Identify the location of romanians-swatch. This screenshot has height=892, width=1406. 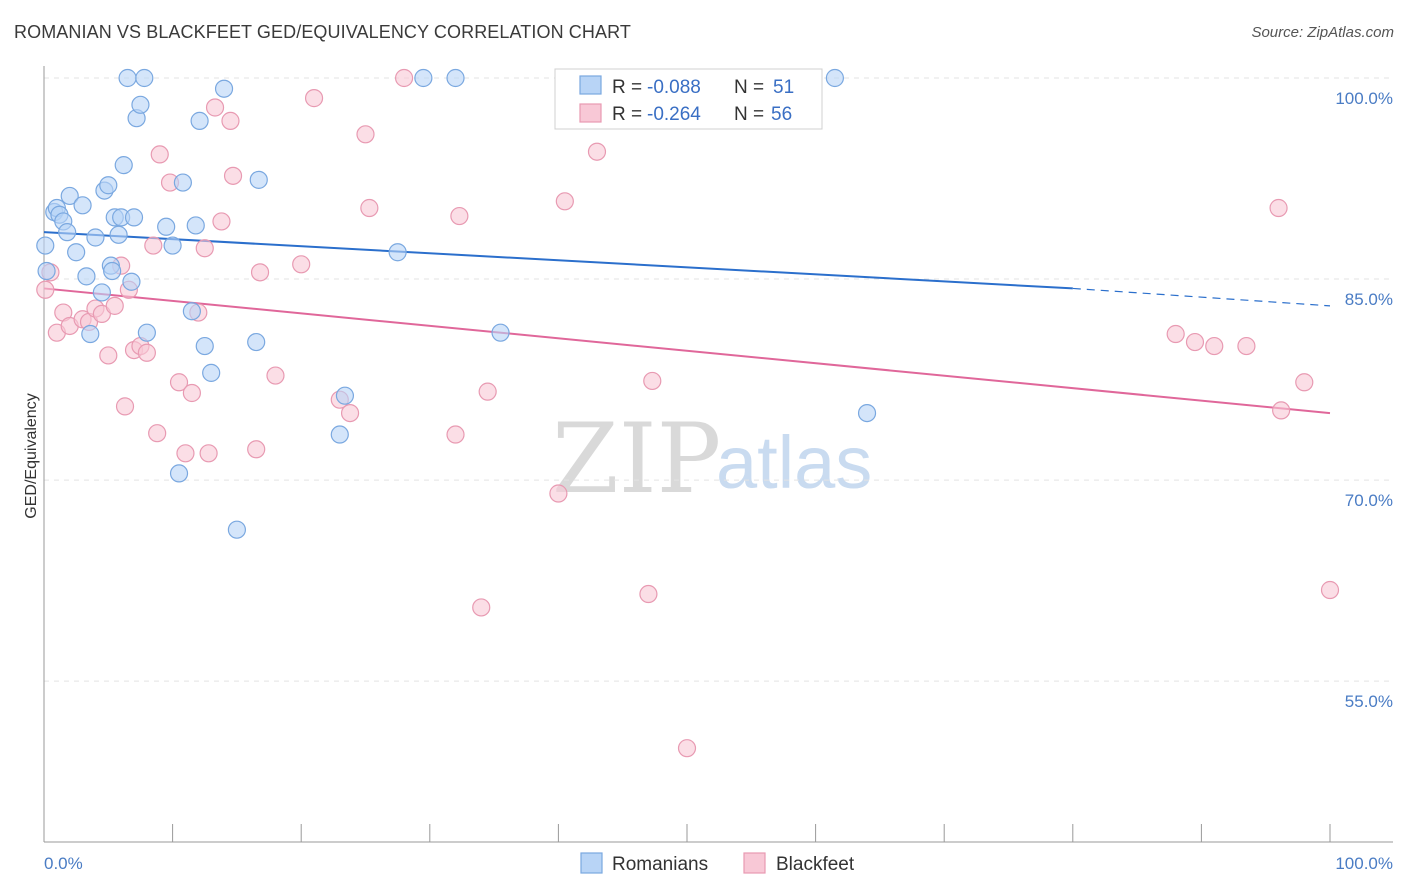
(590, 85).